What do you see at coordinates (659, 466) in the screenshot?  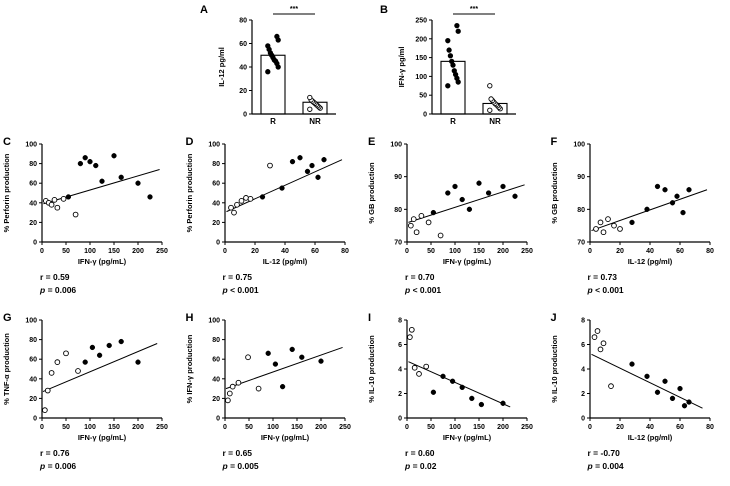 I see `p-value: p = 0.004` at bounding box center [659, 466].